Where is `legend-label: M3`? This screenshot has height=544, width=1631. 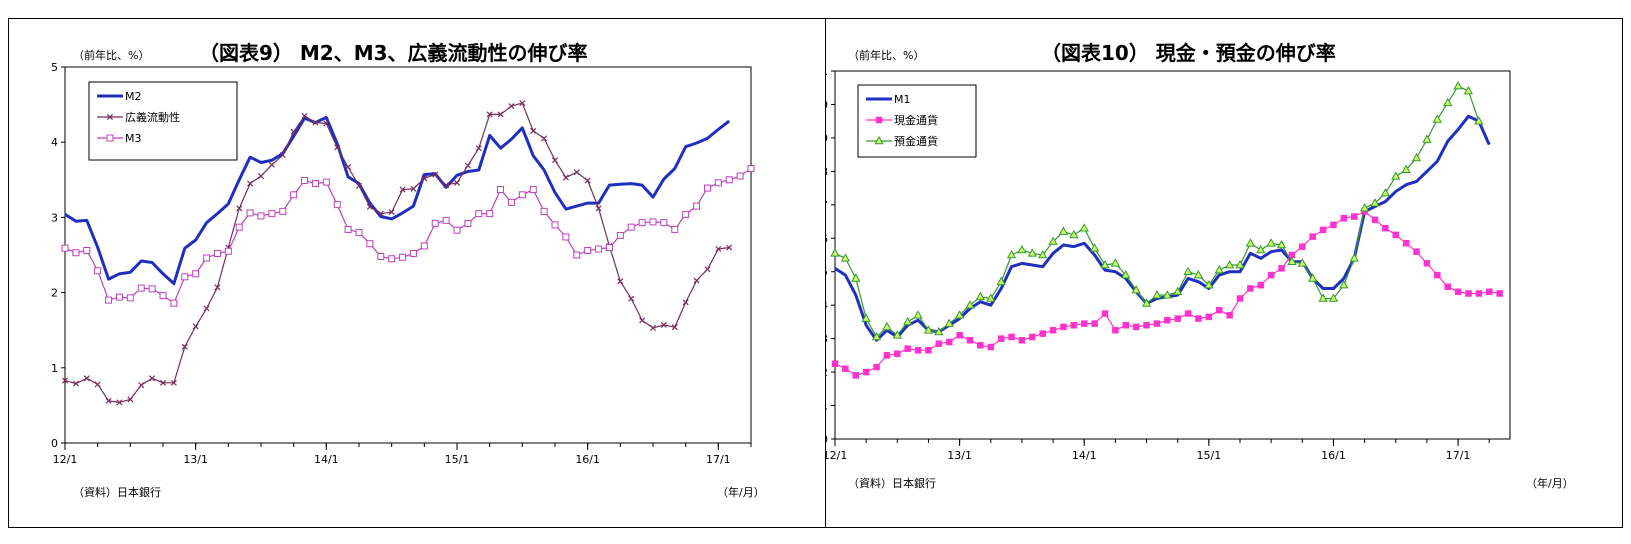 legend-label: M3 is located at coordinates (133, 138).